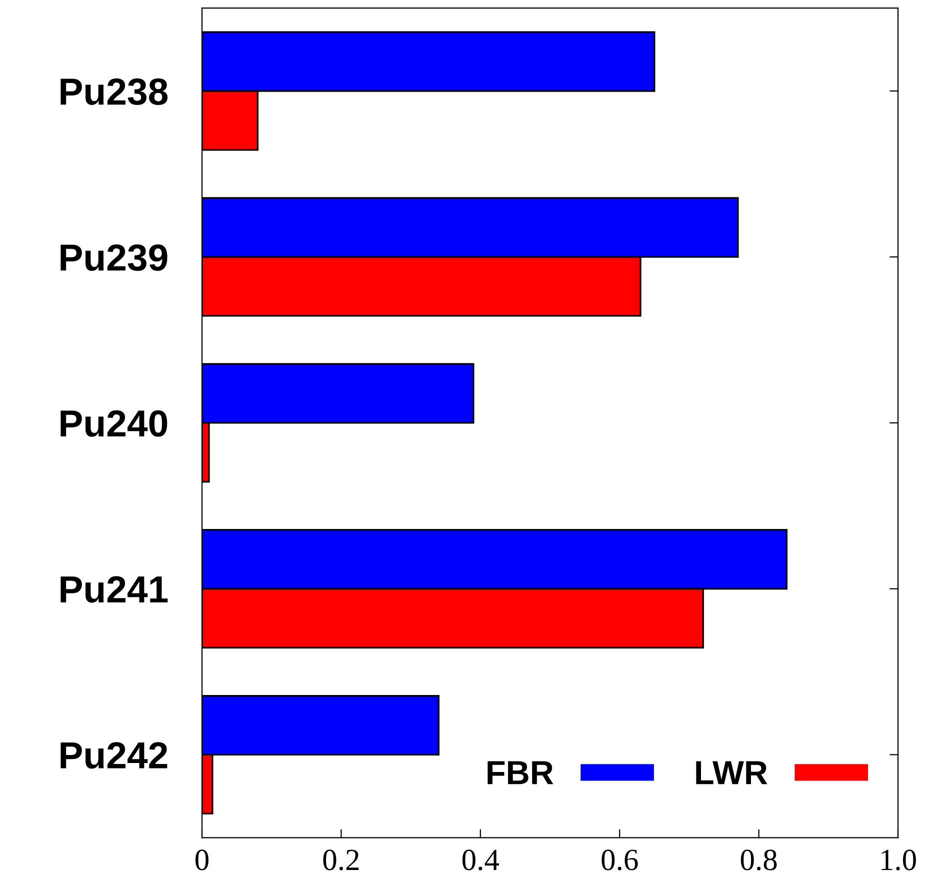  I want to click on x-tick-label: 0.8, so click(758, 860).